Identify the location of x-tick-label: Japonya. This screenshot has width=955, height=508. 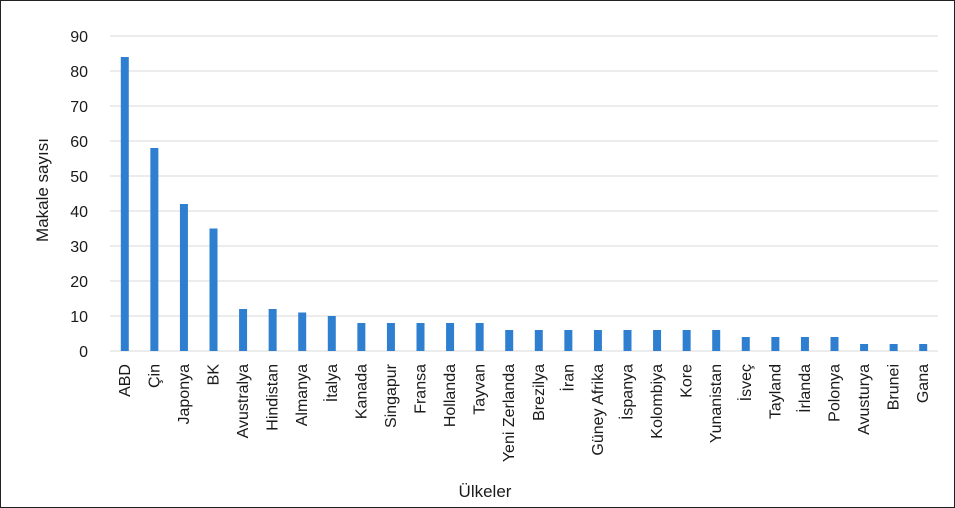
(184, 394).